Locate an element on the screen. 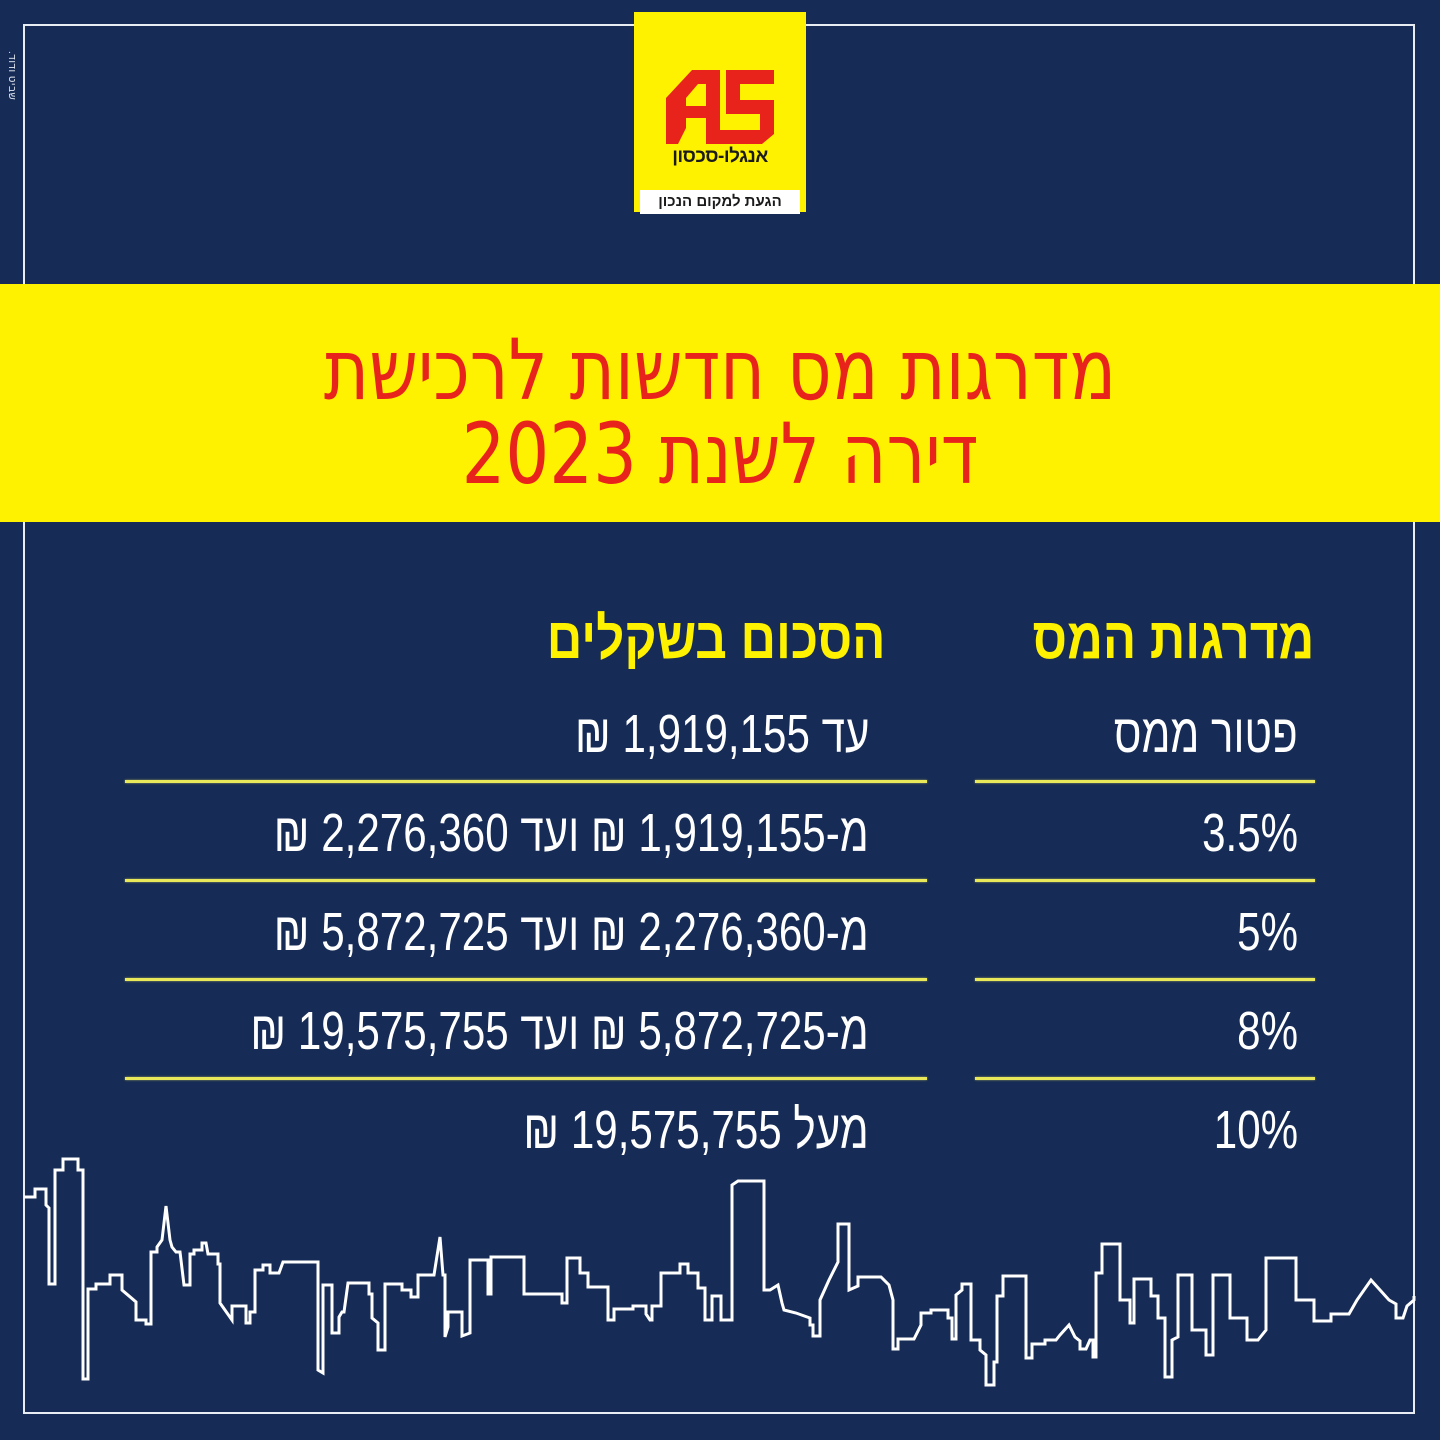  row-rate: פטור ממס is located at coordinates (1206, 734).